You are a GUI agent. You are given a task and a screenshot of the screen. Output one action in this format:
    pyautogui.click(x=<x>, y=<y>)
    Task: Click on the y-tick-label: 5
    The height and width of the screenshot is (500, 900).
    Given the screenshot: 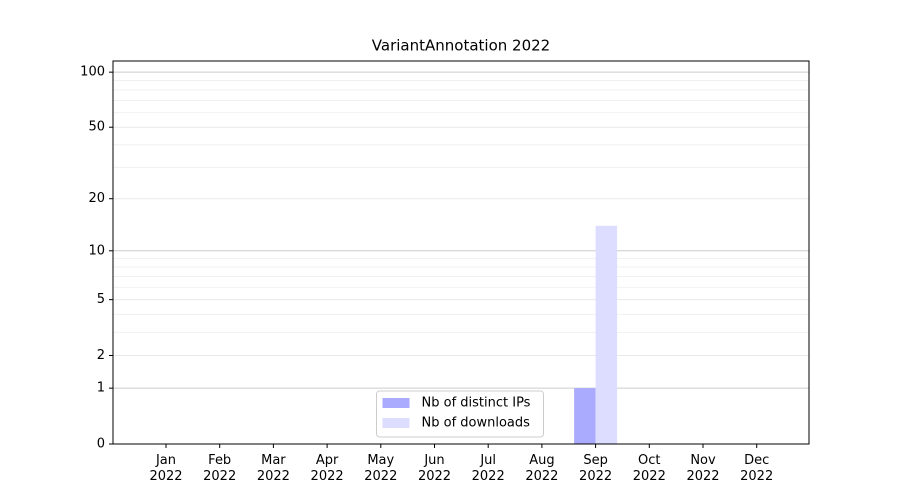 What is the action you would take?
    pyautogui.click(x=101, y=299)
    